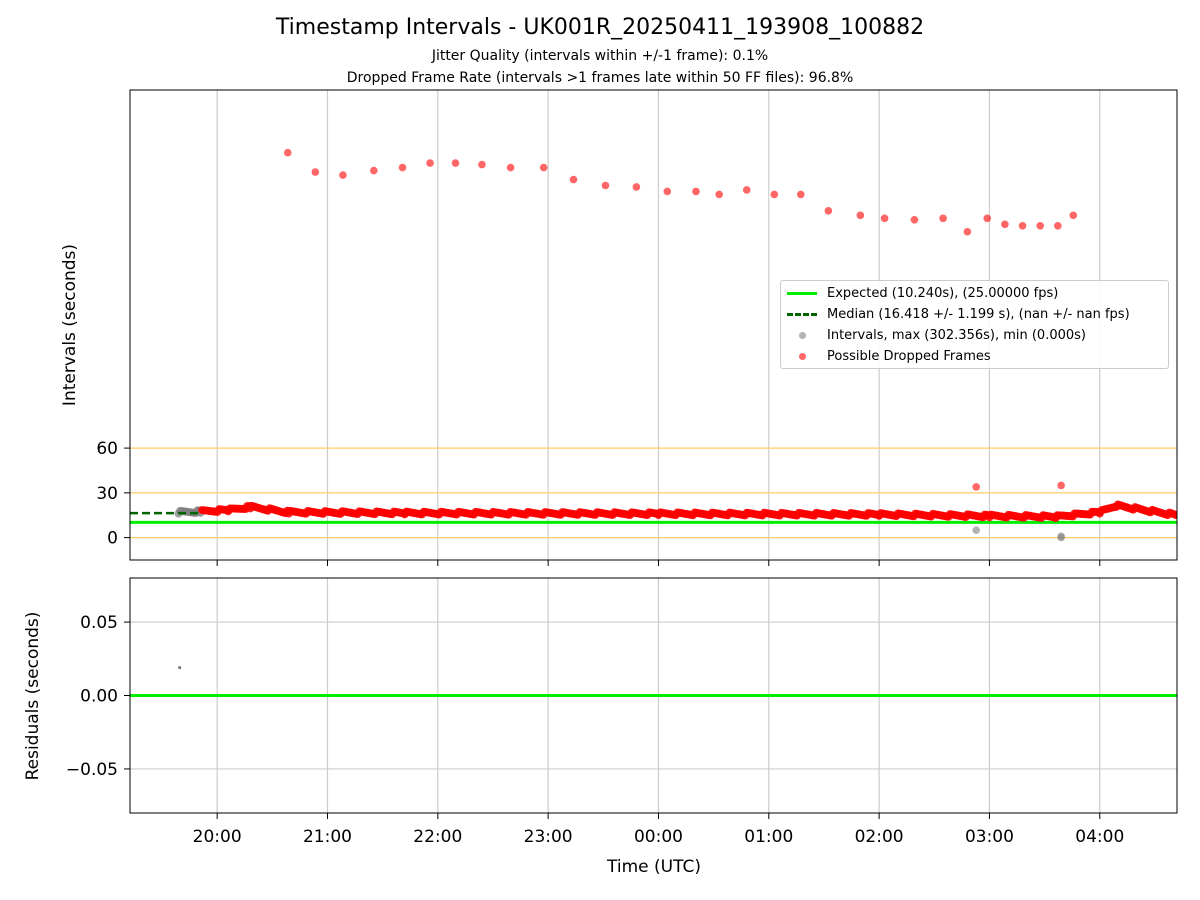 The height and width of the screenshot is (900, 1200). What do you see at coordinates (107, 494) in the screenshot?
I see `top-y-tick-label: 30` at bounding box center [107, 494].